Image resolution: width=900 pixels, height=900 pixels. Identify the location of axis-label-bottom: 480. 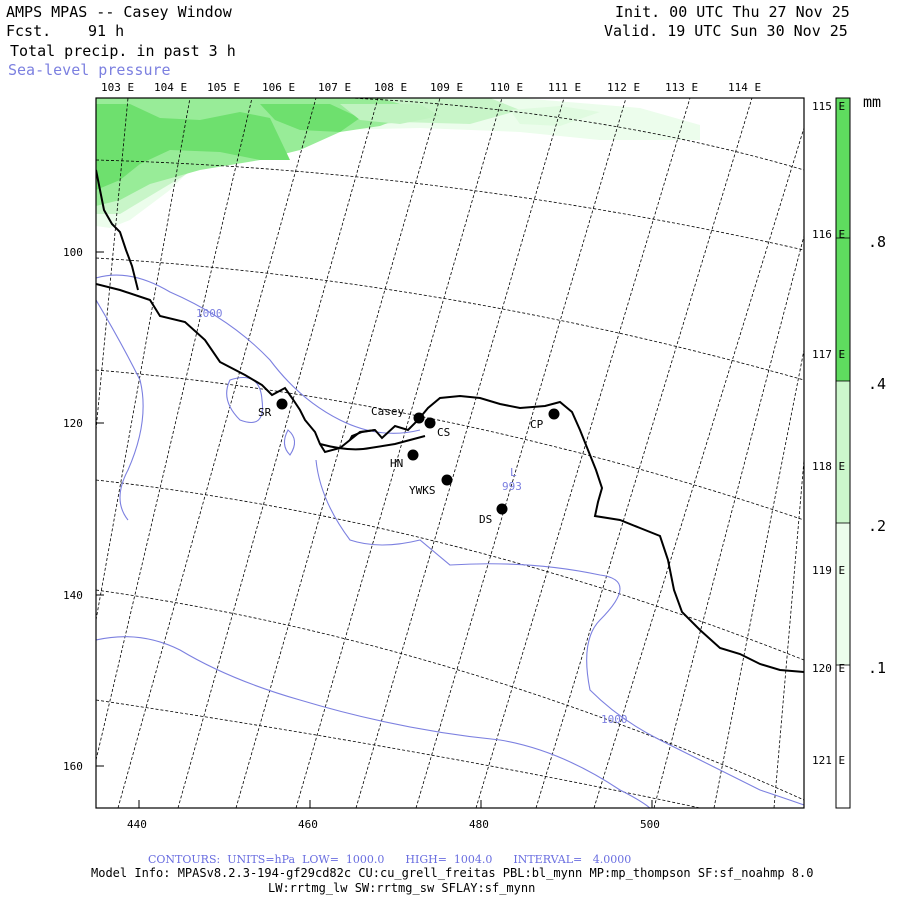
(479, 824).